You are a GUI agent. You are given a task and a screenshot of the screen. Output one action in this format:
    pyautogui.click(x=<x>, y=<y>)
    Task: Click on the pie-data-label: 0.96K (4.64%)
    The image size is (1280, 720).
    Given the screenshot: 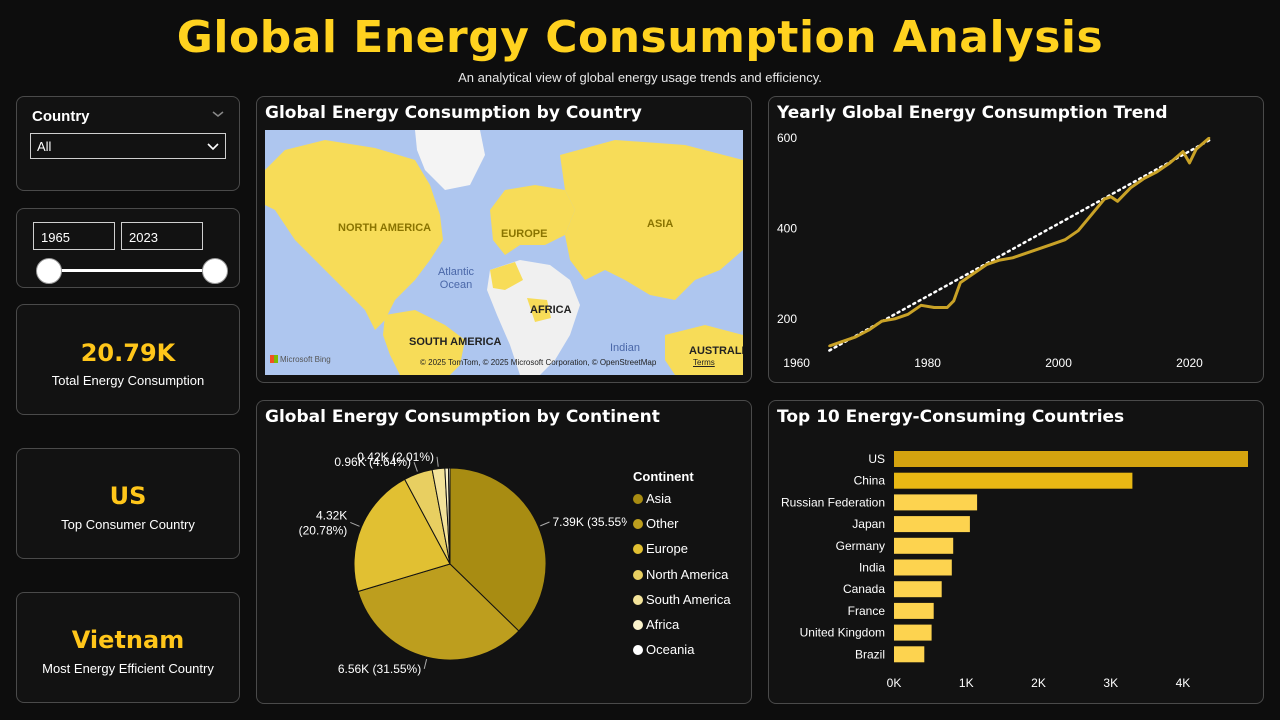 What is the action you would take?
    pyautogui.click(x=372, y=462)
    